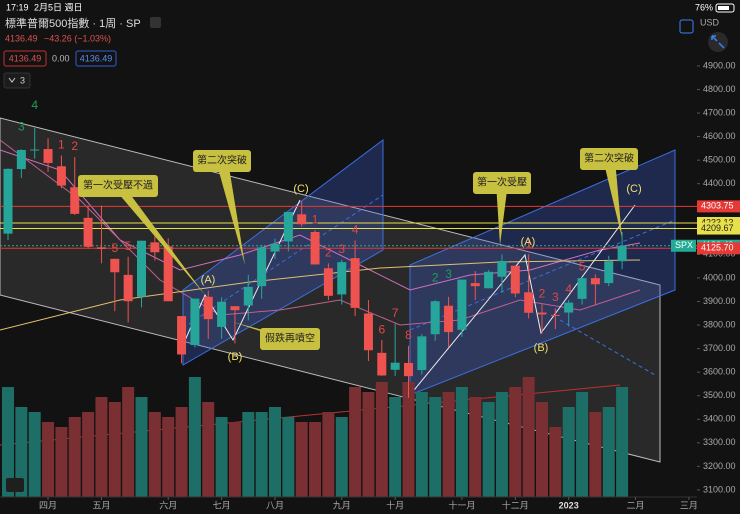  I want to click on status-time: 17:19, so click(17, 7).